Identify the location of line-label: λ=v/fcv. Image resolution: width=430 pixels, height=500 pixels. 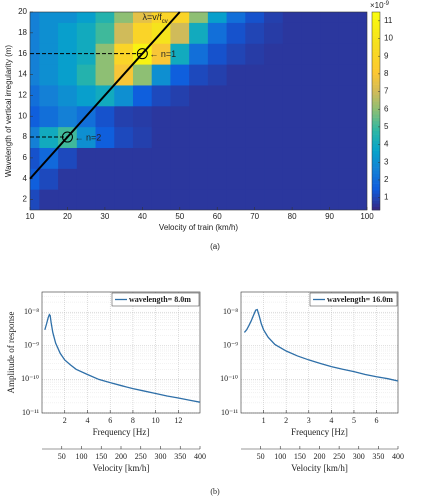
(155, 18).